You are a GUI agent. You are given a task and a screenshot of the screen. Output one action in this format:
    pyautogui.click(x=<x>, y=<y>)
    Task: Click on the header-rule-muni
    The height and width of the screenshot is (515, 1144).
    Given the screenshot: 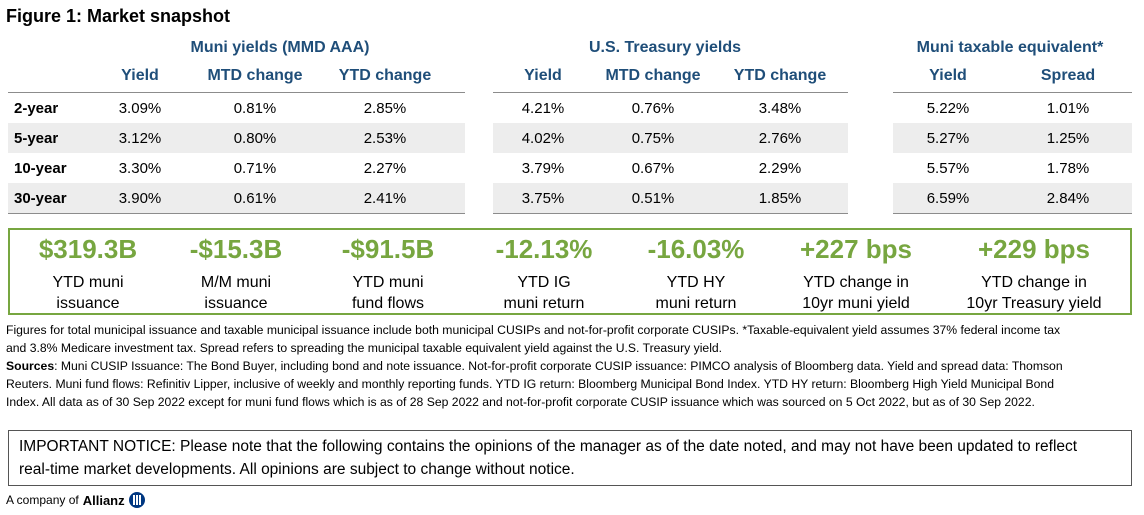 What is the action you would take?
    pyautogui.click(x=236, y=92)
    